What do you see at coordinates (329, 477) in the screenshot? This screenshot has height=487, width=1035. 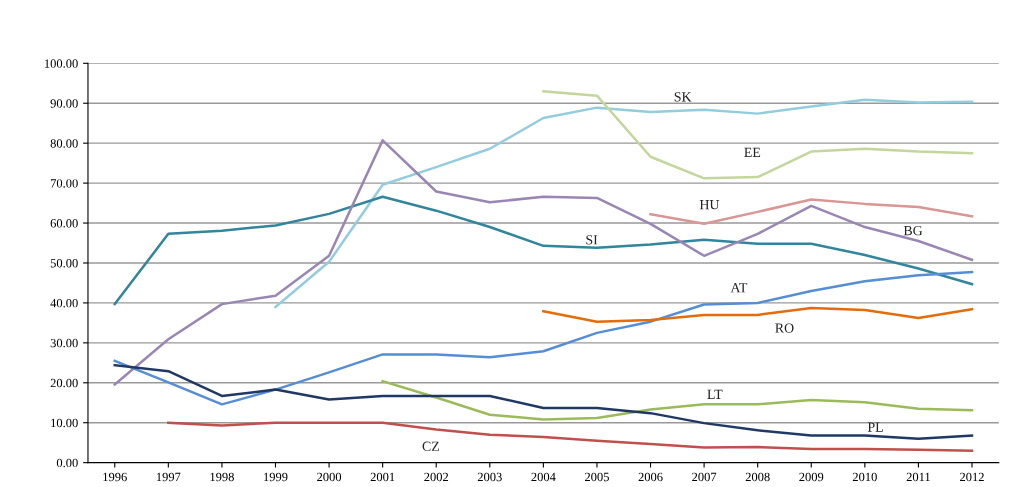 I see `x-tick-label: 2000` at bounding box center [329, 477].